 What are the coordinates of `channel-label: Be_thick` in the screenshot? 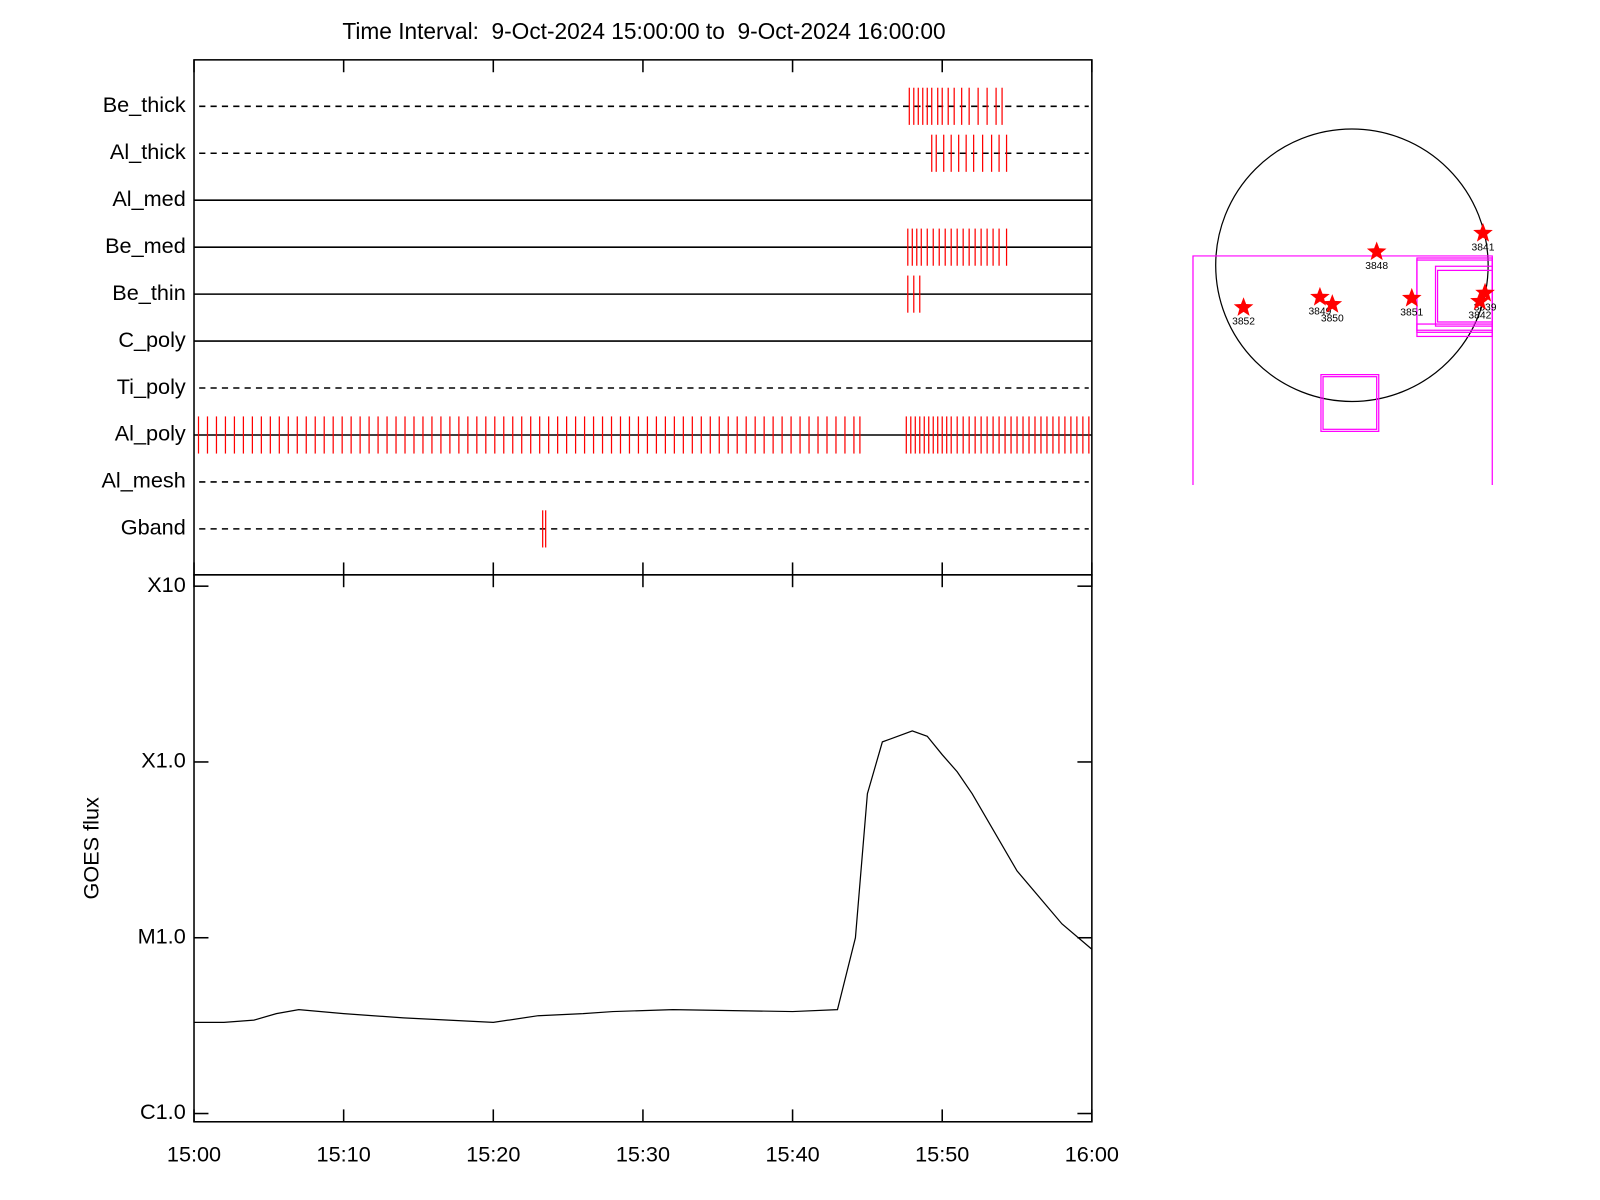 It's located at (144, 104).